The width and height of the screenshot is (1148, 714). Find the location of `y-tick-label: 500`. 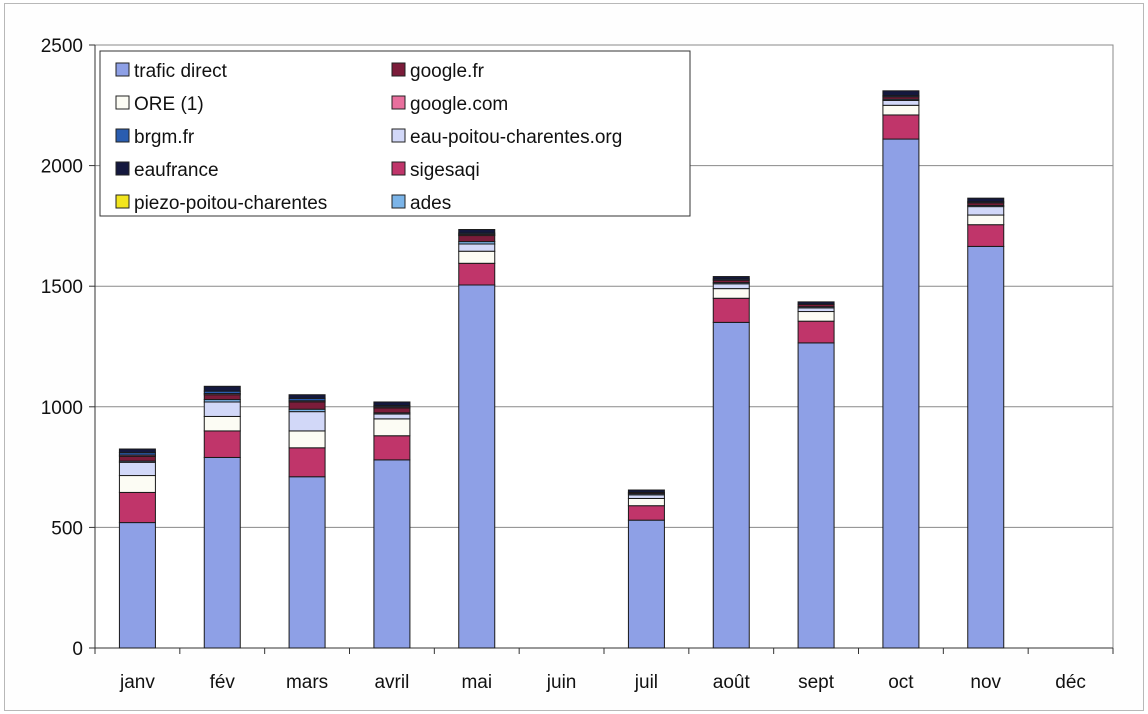

y-tick-label: 500 is located at coordinates (67, 528).